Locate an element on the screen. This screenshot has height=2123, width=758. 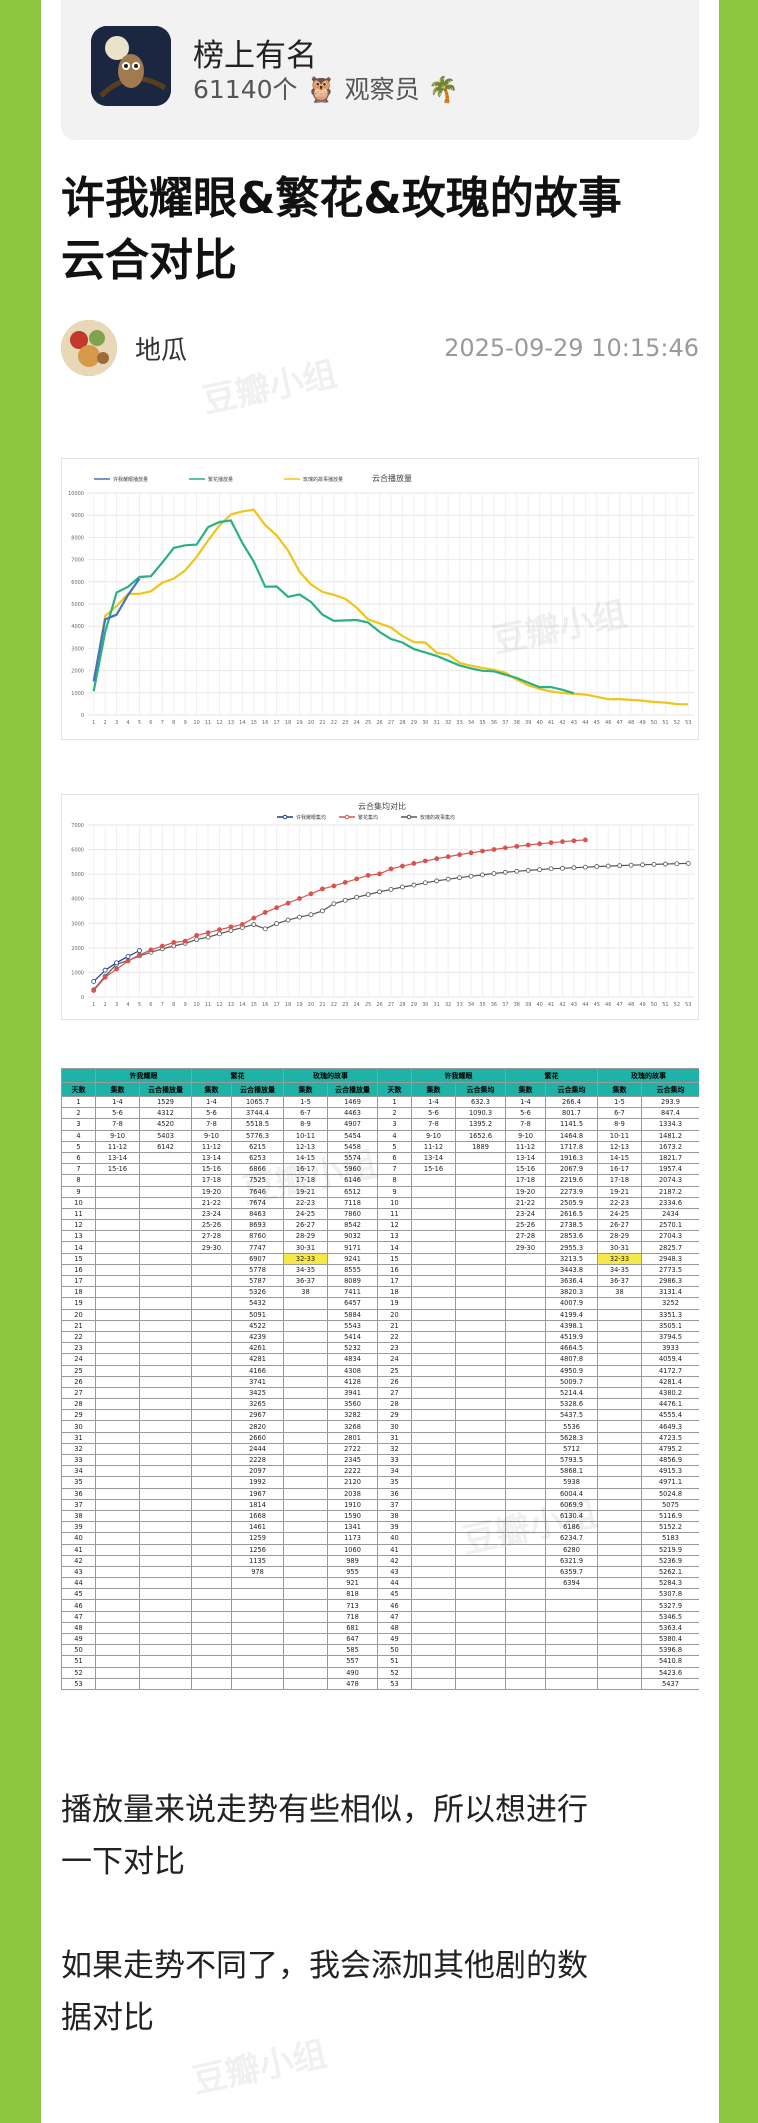
table-cell: 5116.9 is located at coordinates (670, 1516).